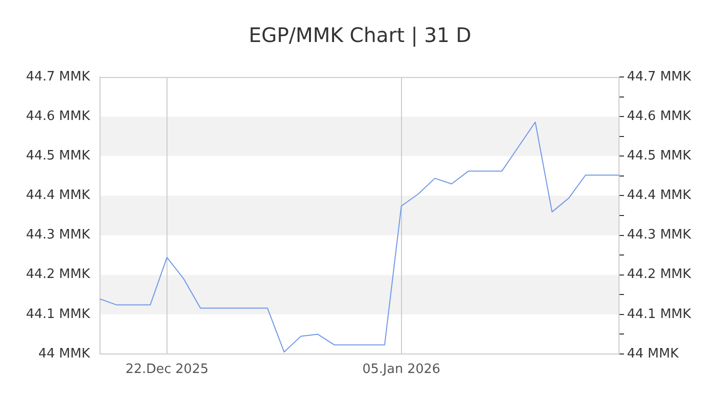 The width and height of the screenshot is (720, 405). Describe the element at coordinates (659, 76) in the screenshot. I see `y2-tick-label: 44.7 MMK` at that location.